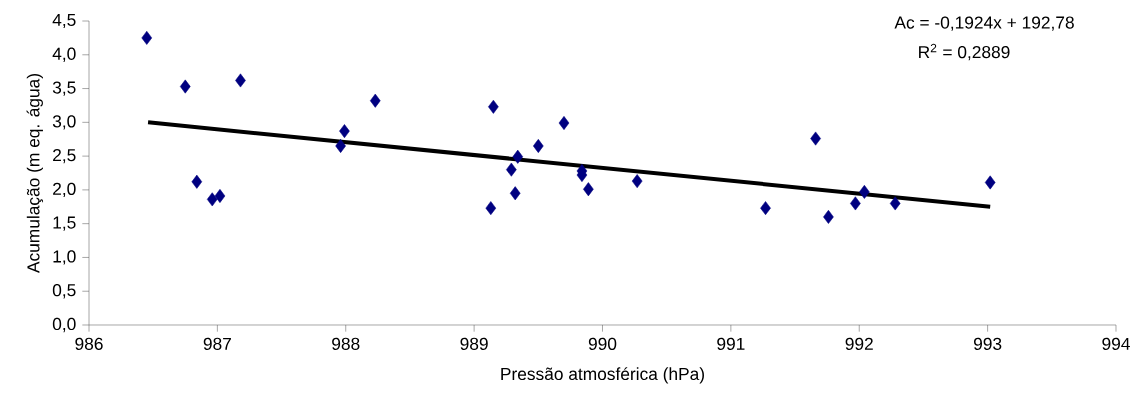 Image resolution: width=1136 pixels, height=404 pixels. I want to click on y-tick-label: 1,0, so click(64, 257).